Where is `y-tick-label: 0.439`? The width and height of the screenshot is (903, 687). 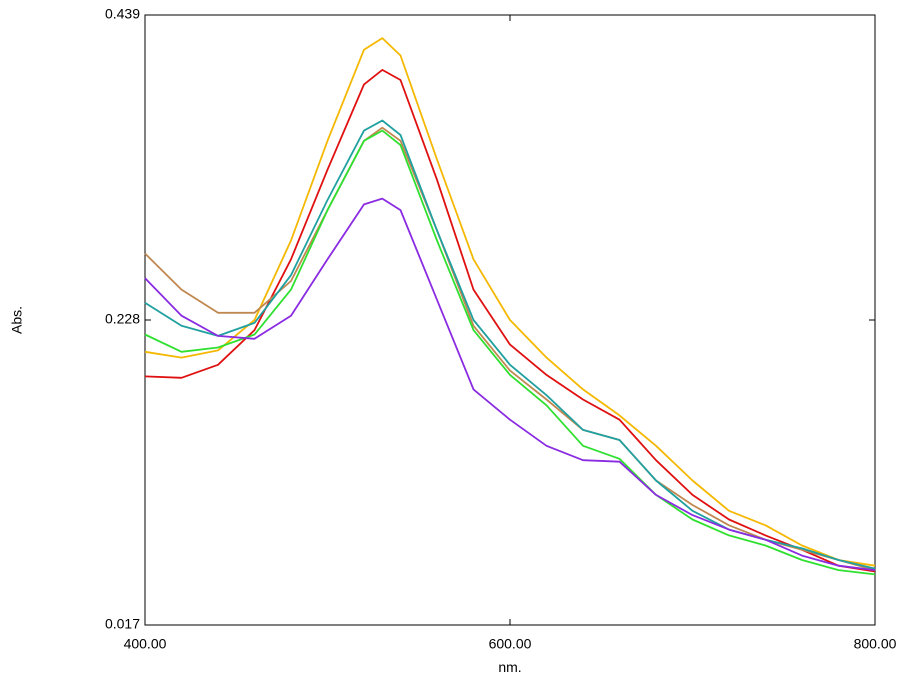
y-tick-label: 0.439 is located at coordinates (122, 14).